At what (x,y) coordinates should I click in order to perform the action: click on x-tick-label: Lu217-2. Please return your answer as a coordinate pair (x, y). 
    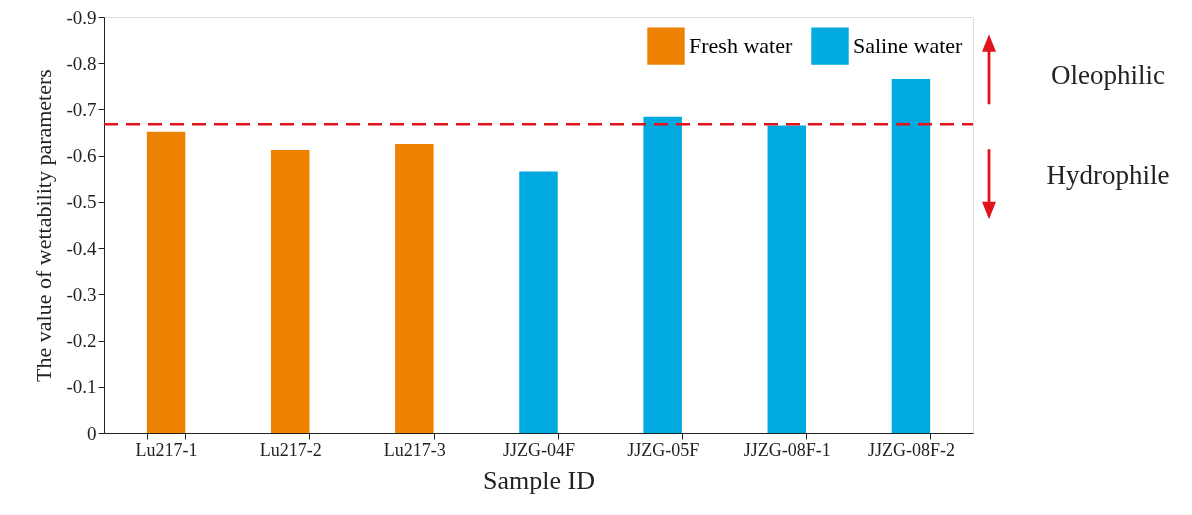
    Looking at the image, I should click on (290, 449).